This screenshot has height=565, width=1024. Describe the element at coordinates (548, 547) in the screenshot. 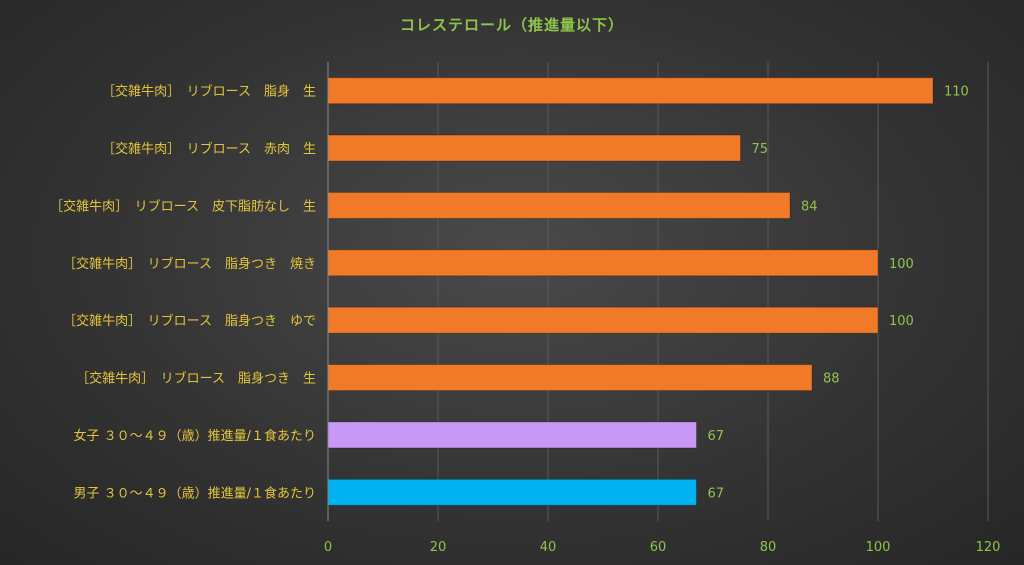

I see `x-tick-label: 40` at that location.